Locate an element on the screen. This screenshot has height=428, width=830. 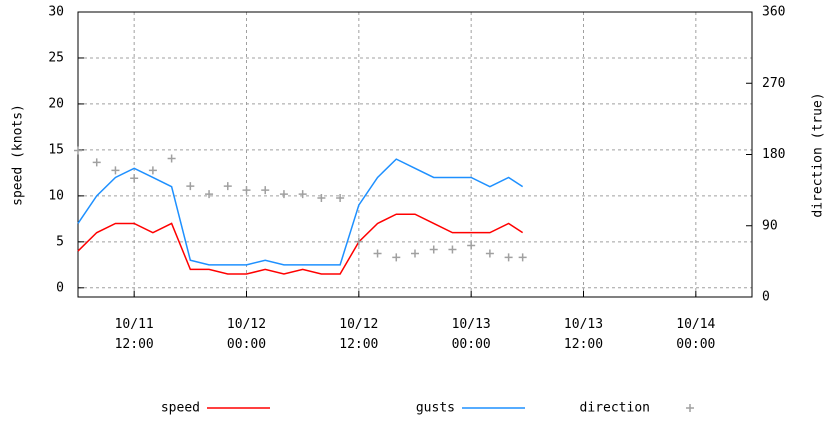
x-tick-label: 10/12 12:00 is located at coordinates (358, 334).